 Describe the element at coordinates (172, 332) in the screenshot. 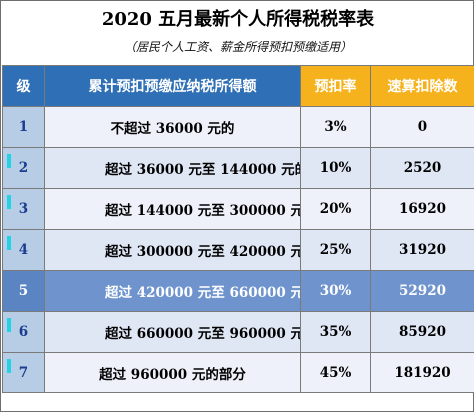

I see `row-income-range: 超过 660000 元至 960000 元的部分` at that location.